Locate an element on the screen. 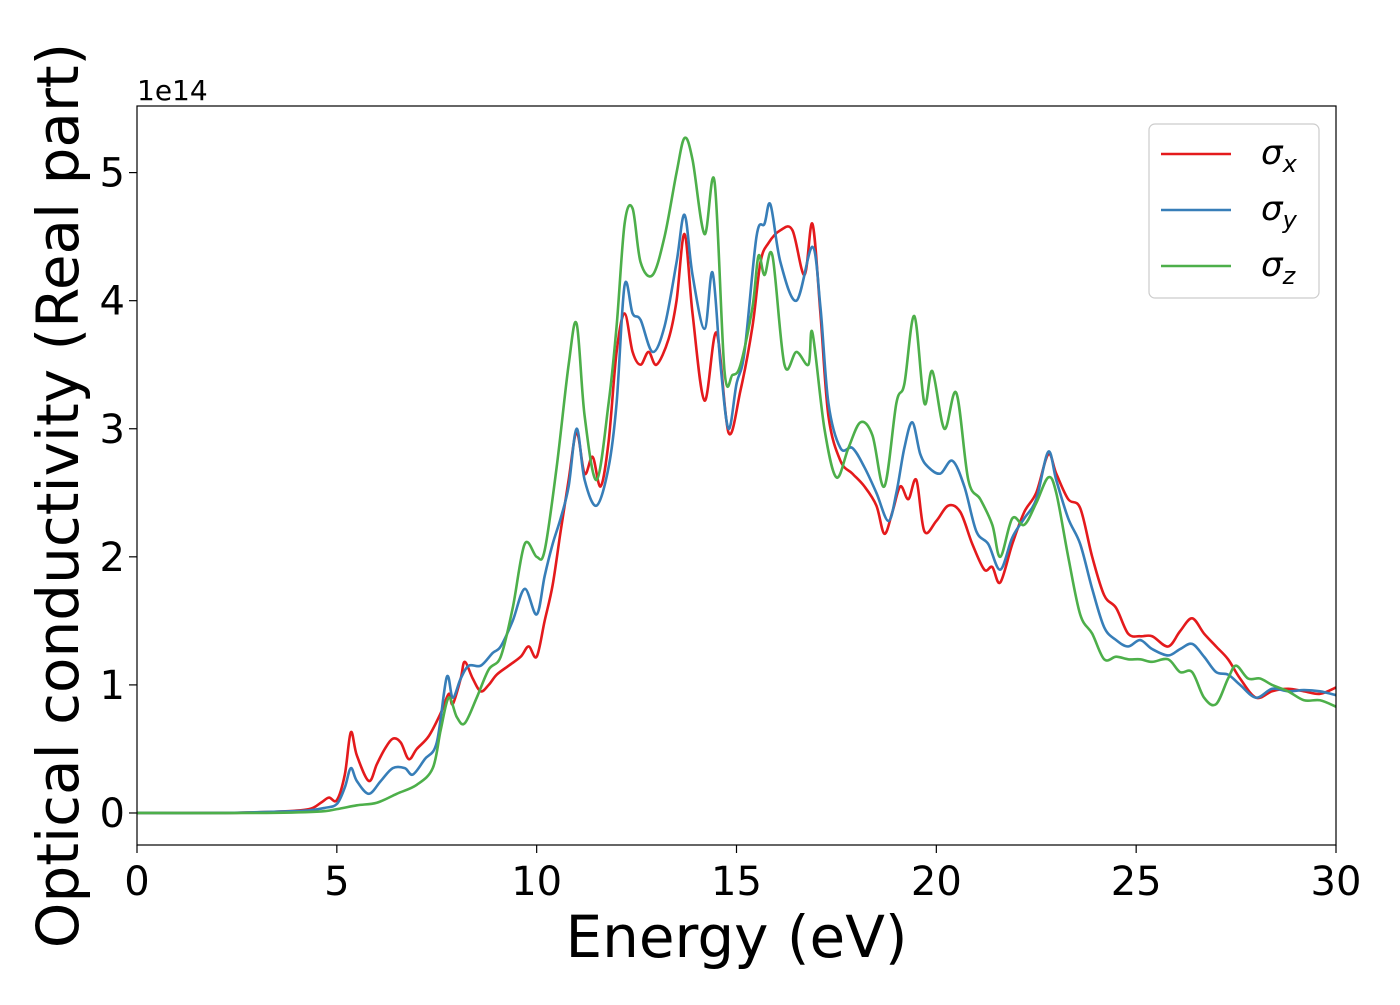 This screenshot has height=1005, width=1400. y-tick-label: 5 is located at coordinates (112, 174).